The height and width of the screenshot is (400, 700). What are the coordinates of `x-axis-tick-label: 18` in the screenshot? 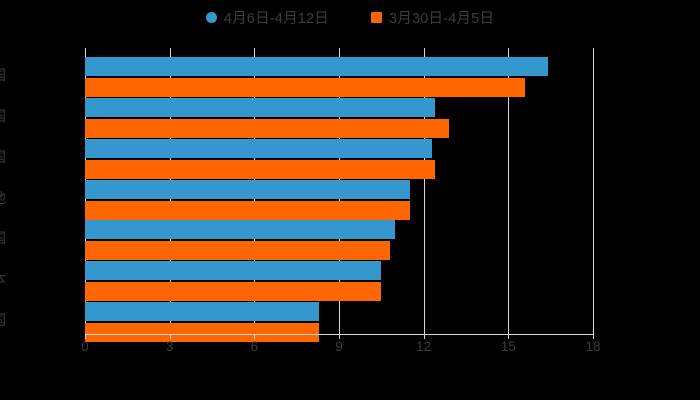 It's located at (593, 346).